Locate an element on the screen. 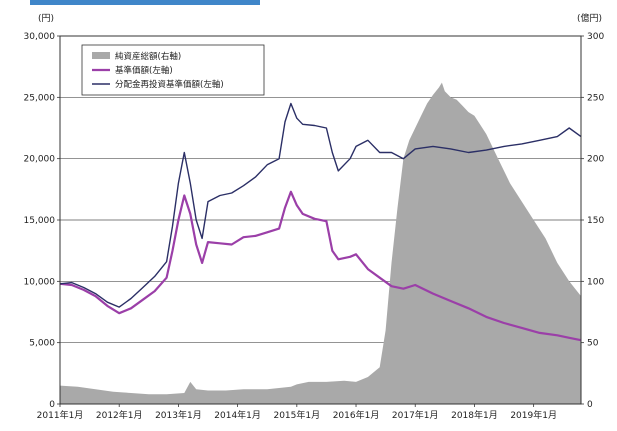 This screenshot has width=617, height=431. header-accent-rule is located at coordinates (145, 2).